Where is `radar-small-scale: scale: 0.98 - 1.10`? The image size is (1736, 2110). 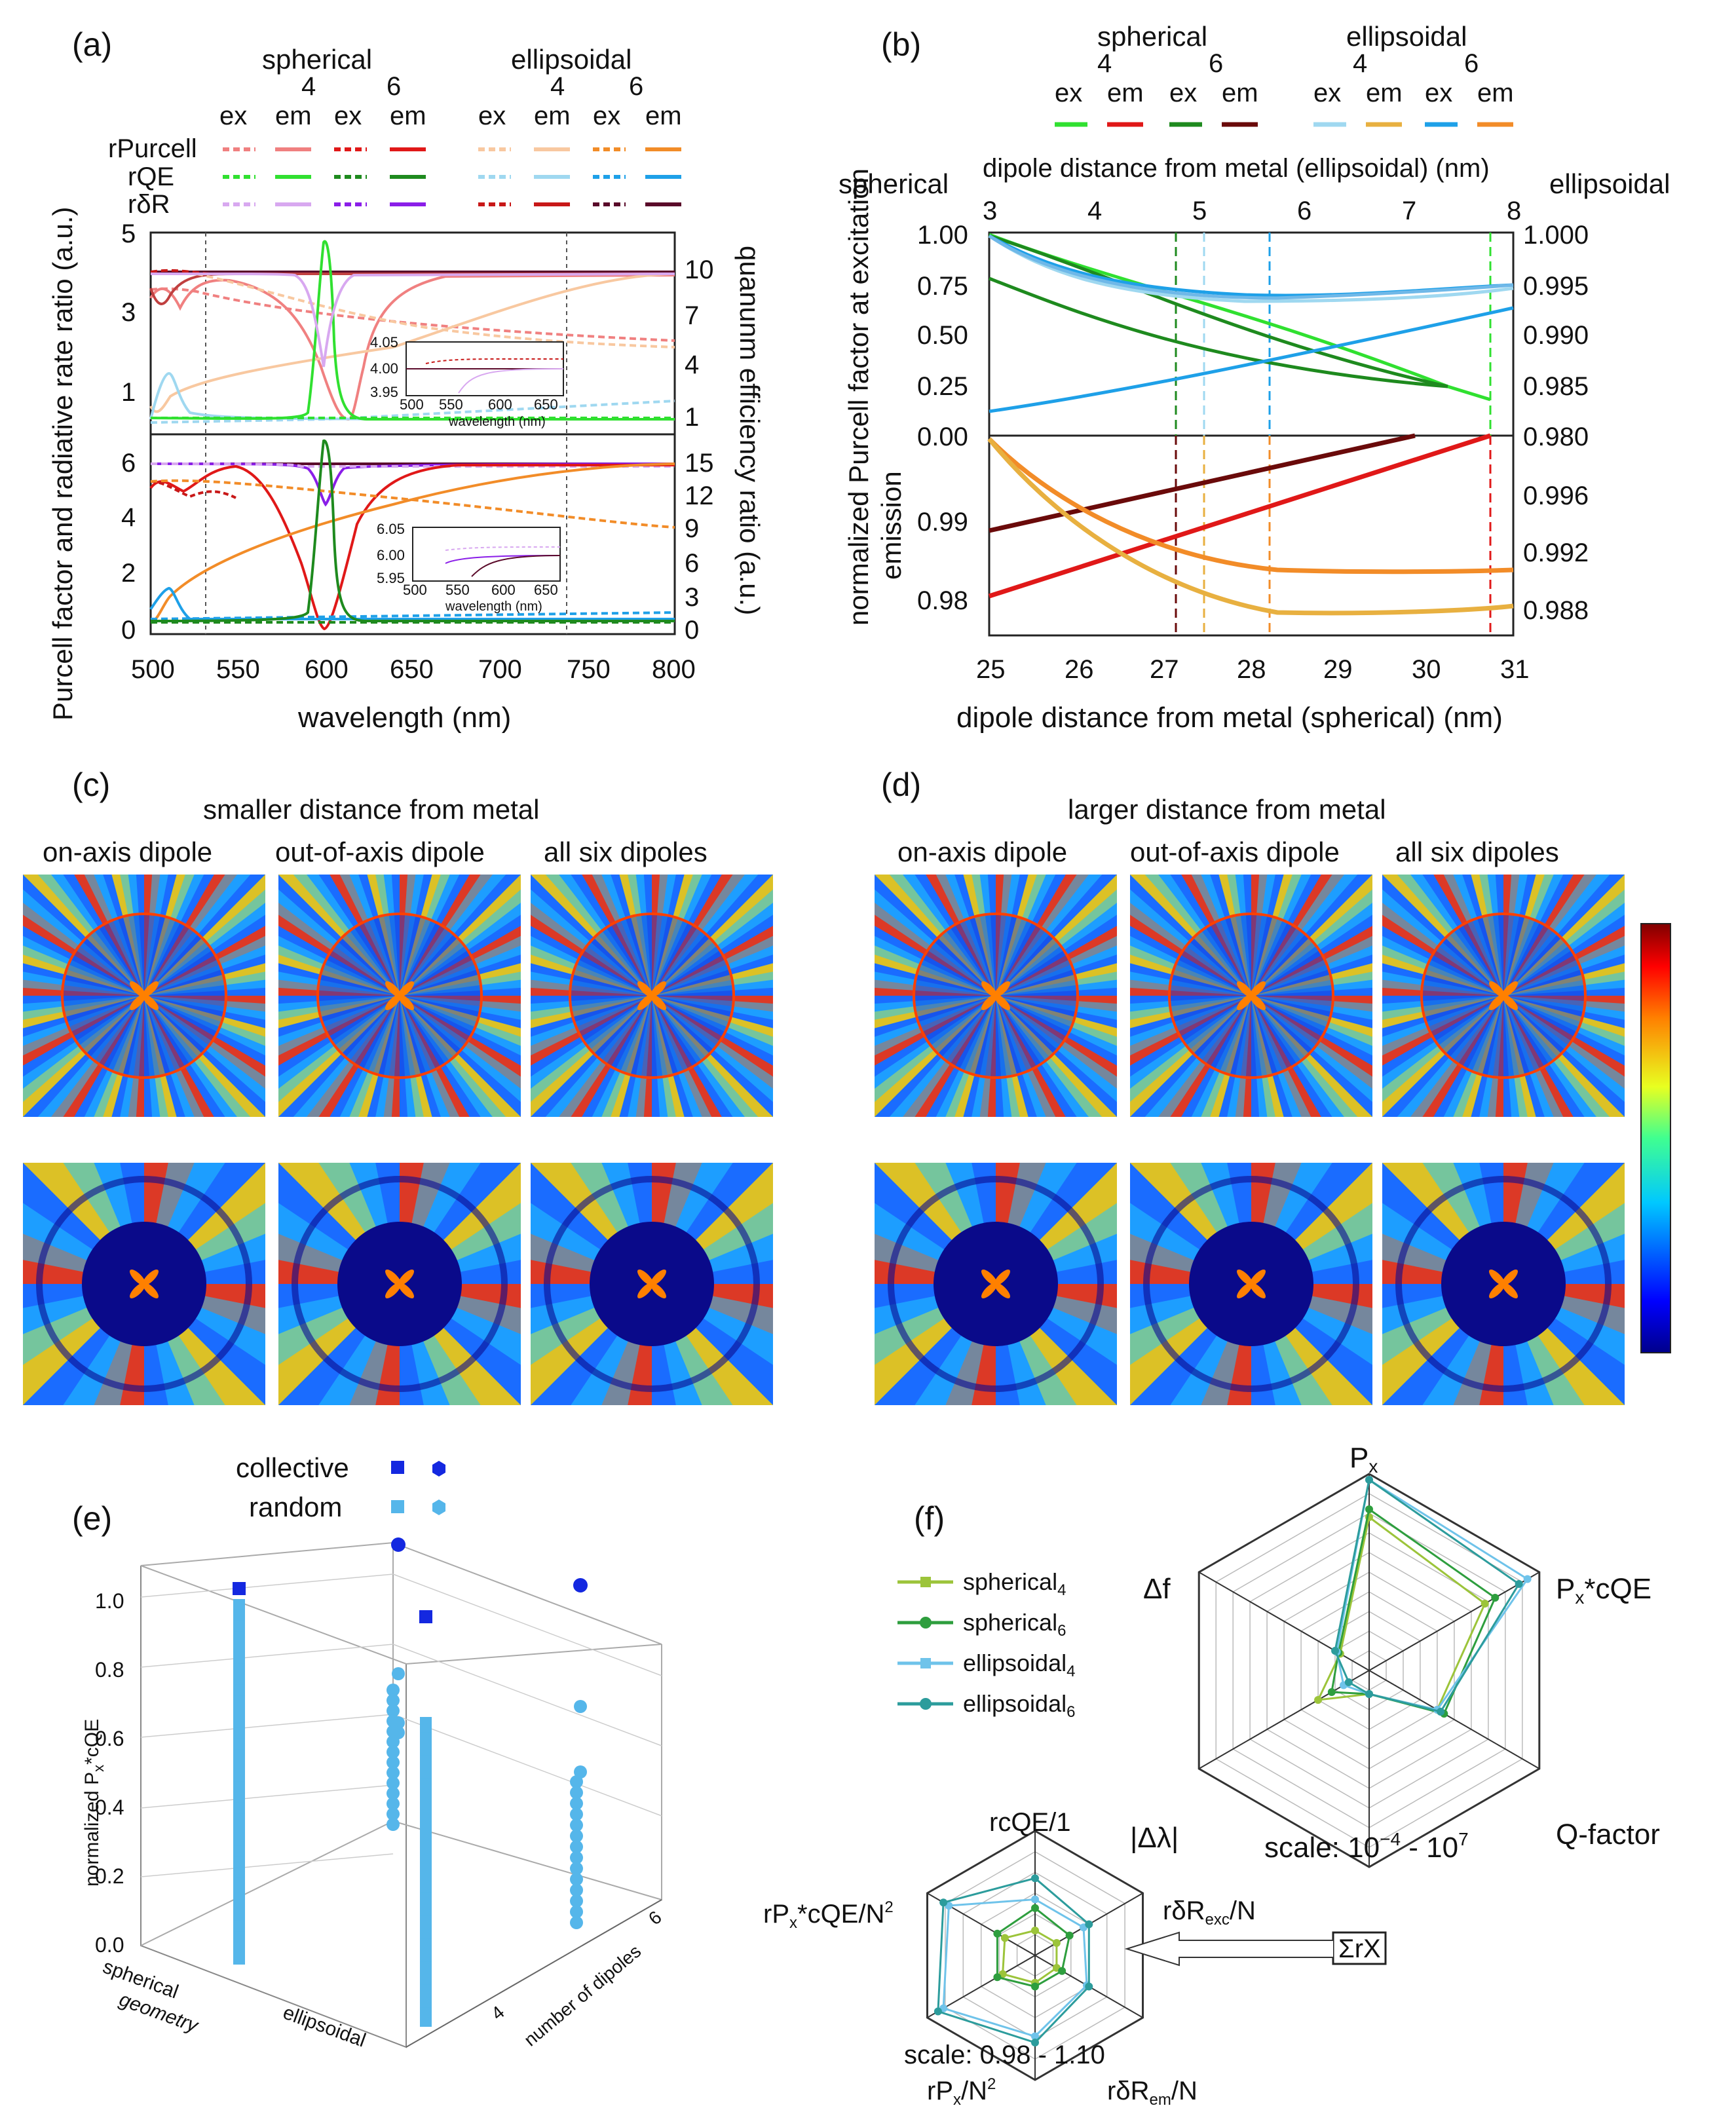
radar-small-scale: scale: 0.98 - 1.10 is located at coordinates (1004, 2055).